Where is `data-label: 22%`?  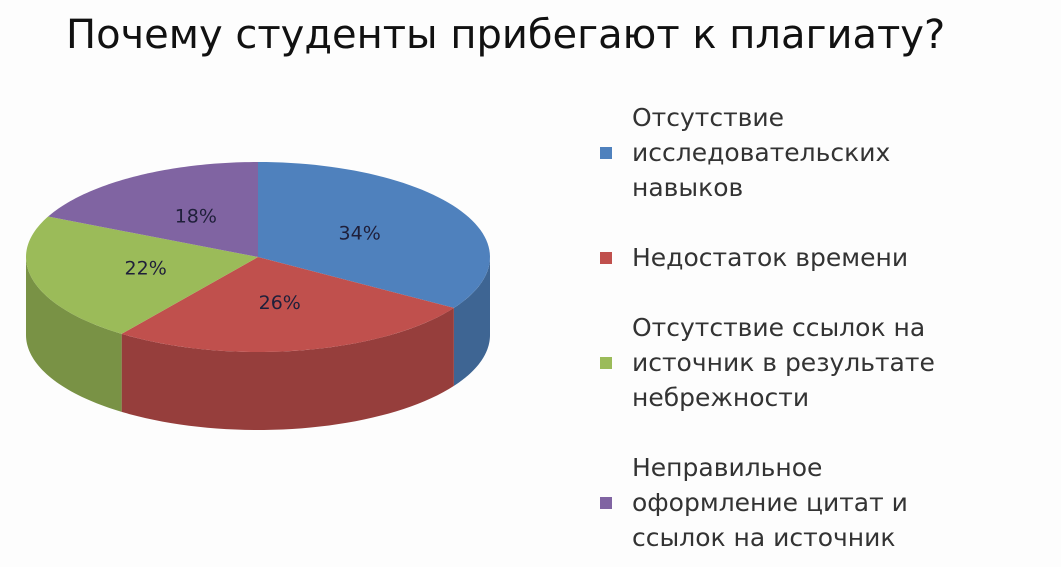 data-label: 22% is located at coordinates (146, 268).